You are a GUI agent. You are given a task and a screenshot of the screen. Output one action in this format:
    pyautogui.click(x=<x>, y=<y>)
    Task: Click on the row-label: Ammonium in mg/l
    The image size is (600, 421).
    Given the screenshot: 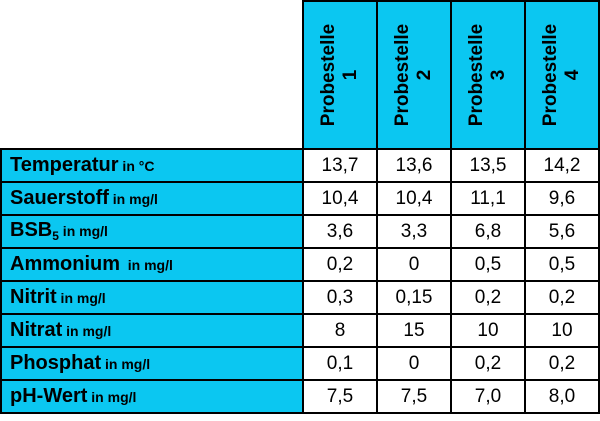 What is the action you would take?
    pyautogui.click(x=152, y=264)
    